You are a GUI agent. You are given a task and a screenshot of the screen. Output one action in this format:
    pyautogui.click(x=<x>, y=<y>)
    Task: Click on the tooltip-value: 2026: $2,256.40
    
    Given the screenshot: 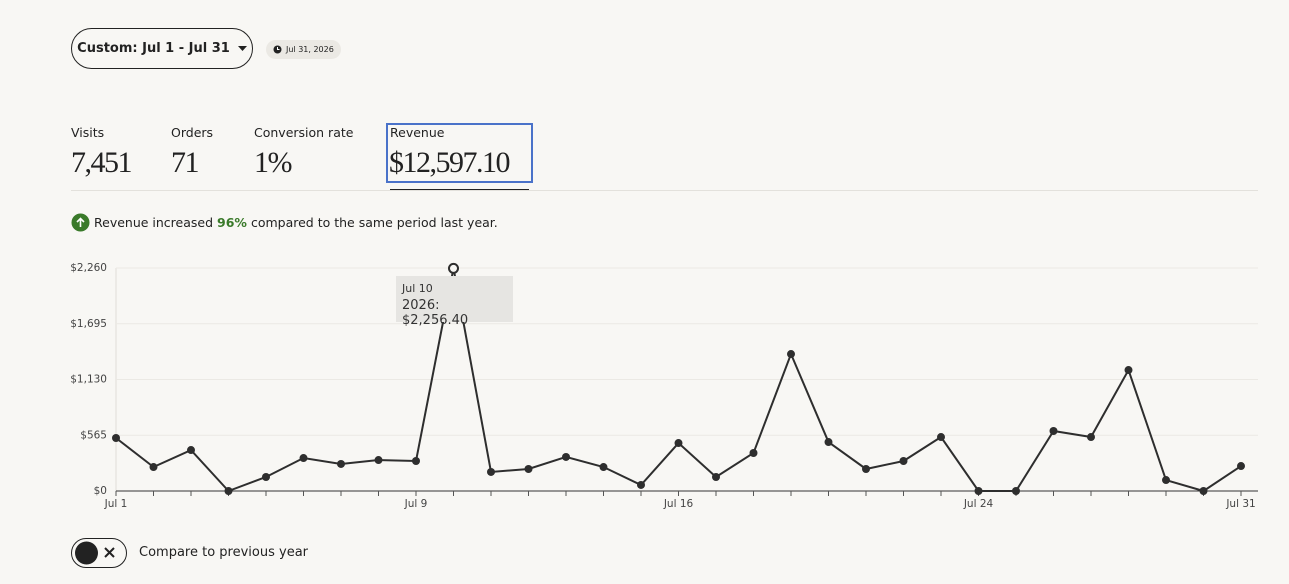 What is the action you would take?
    pyautogui.click(x=435, y=313)
    